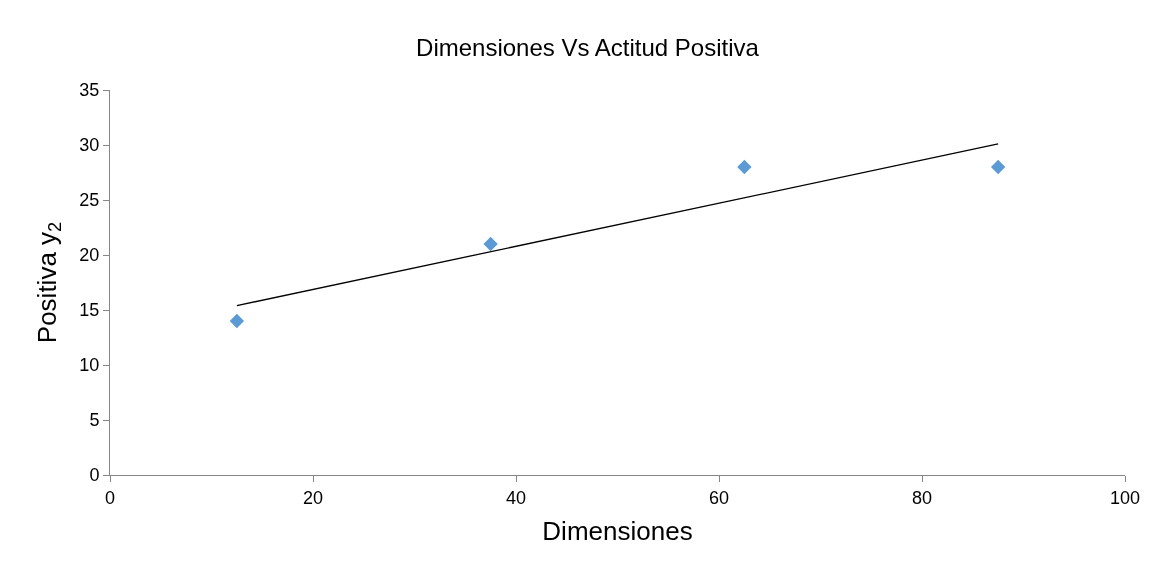  I want to click on y-tick-label: 25, so click(89, 200).